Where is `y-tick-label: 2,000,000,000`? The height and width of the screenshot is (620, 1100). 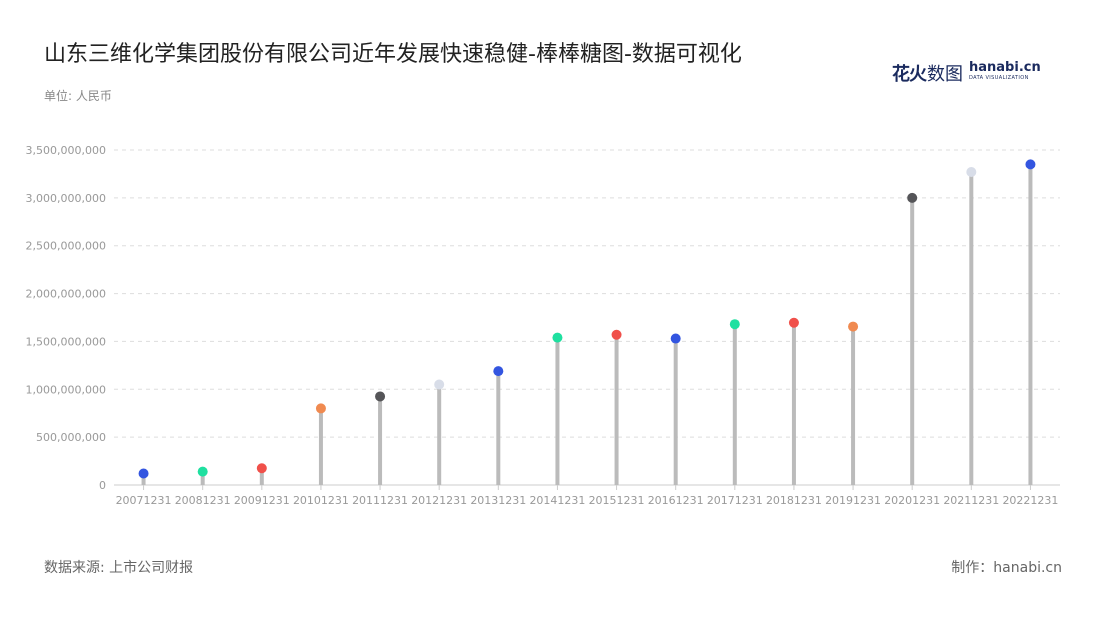 y-tick-label: 2,000,000,000 is located at coordinates (66, 294).